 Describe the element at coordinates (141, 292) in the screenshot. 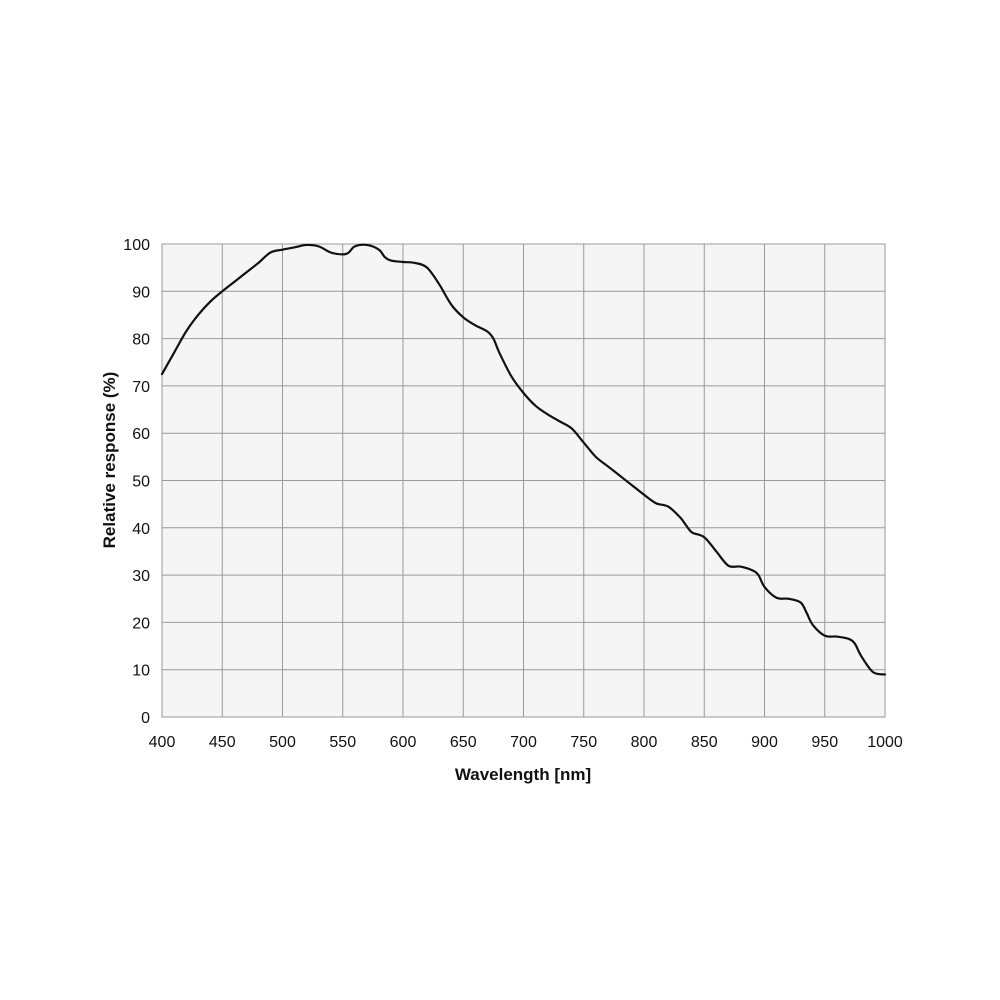

I see `y-tick-label: 90` at that location.